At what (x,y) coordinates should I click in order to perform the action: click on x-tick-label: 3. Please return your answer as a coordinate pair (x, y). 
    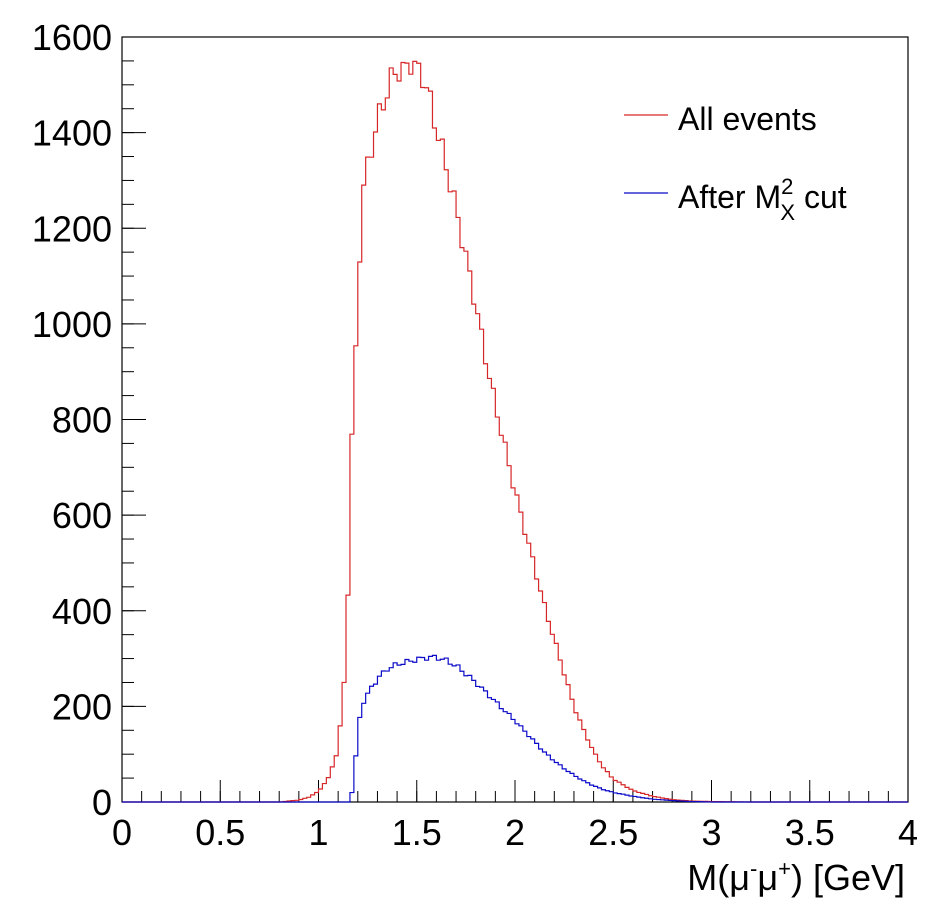
    Looking at the image, I should click on (711, 832).